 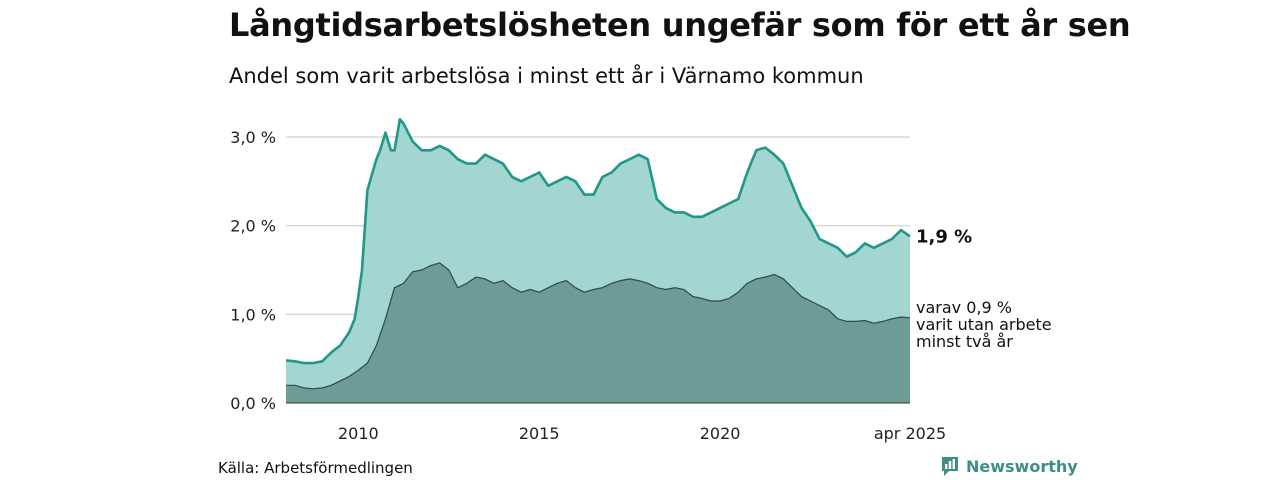 I want to click on series-two-year-area, so click(x=598, y=332).